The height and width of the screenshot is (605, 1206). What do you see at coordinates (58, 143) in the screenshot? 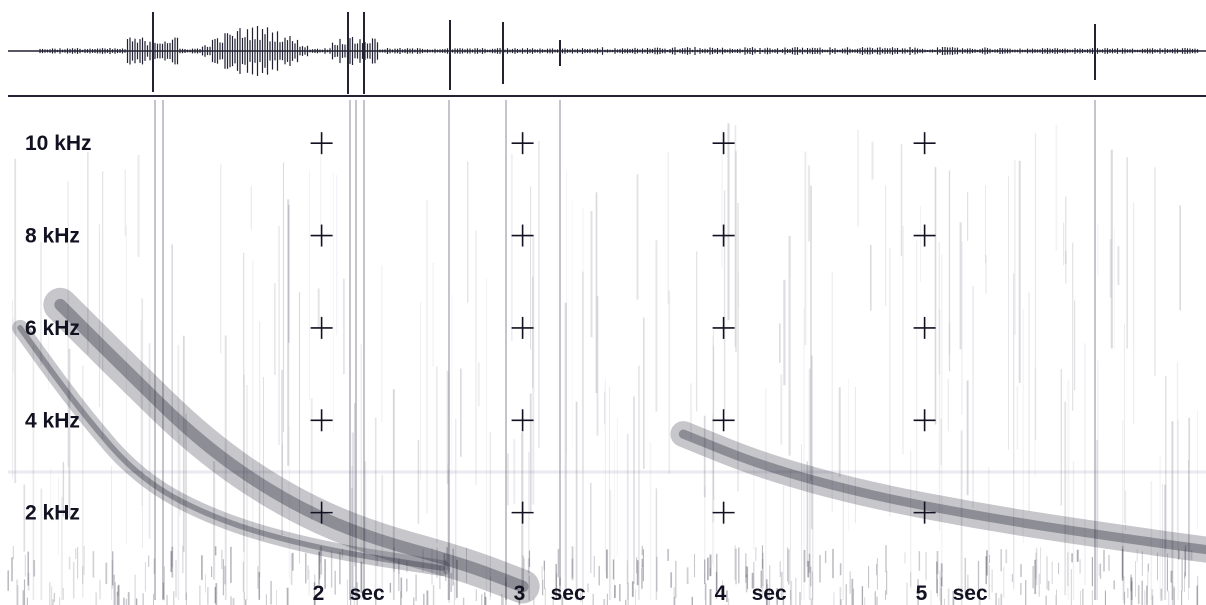
I see `y-tick-label: 10 kHz` at bounding box center [58, 143].